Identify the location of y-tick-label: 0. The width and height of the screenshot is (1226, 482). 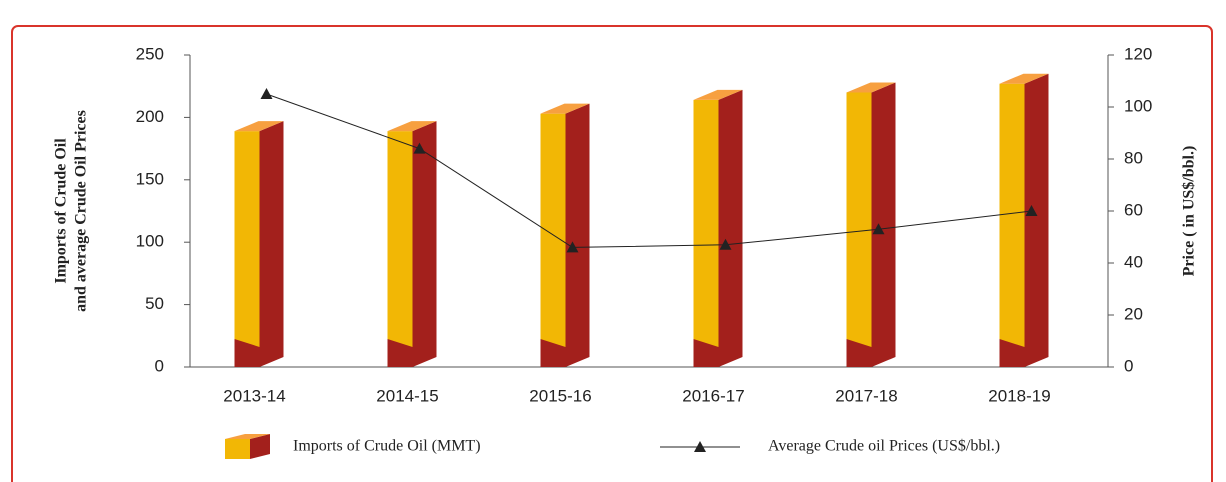
(159, 365).